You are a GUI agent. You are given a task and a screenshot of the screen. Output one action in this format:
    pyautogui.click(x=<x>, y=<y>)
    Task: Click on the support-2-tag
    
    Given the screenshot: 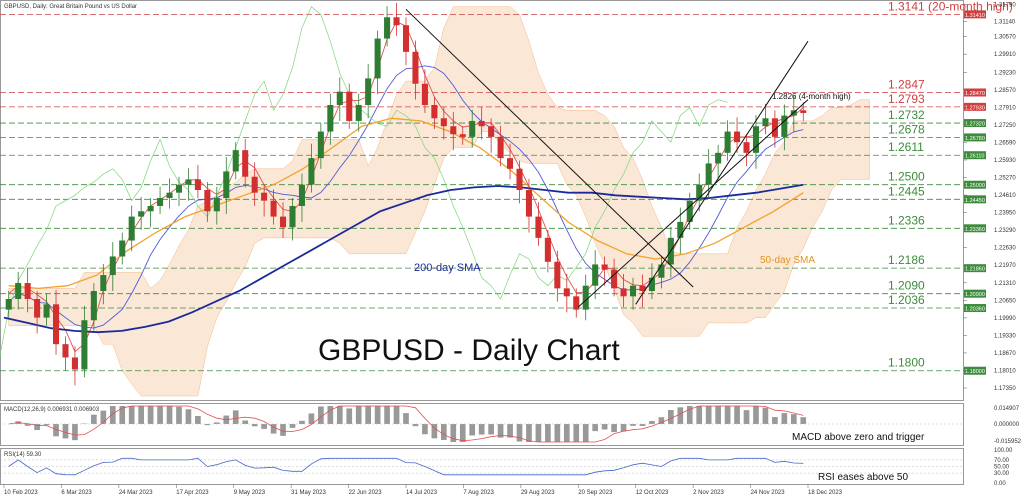 What is the action you would take?
    pyautogui.click(x=975, y=155)
    